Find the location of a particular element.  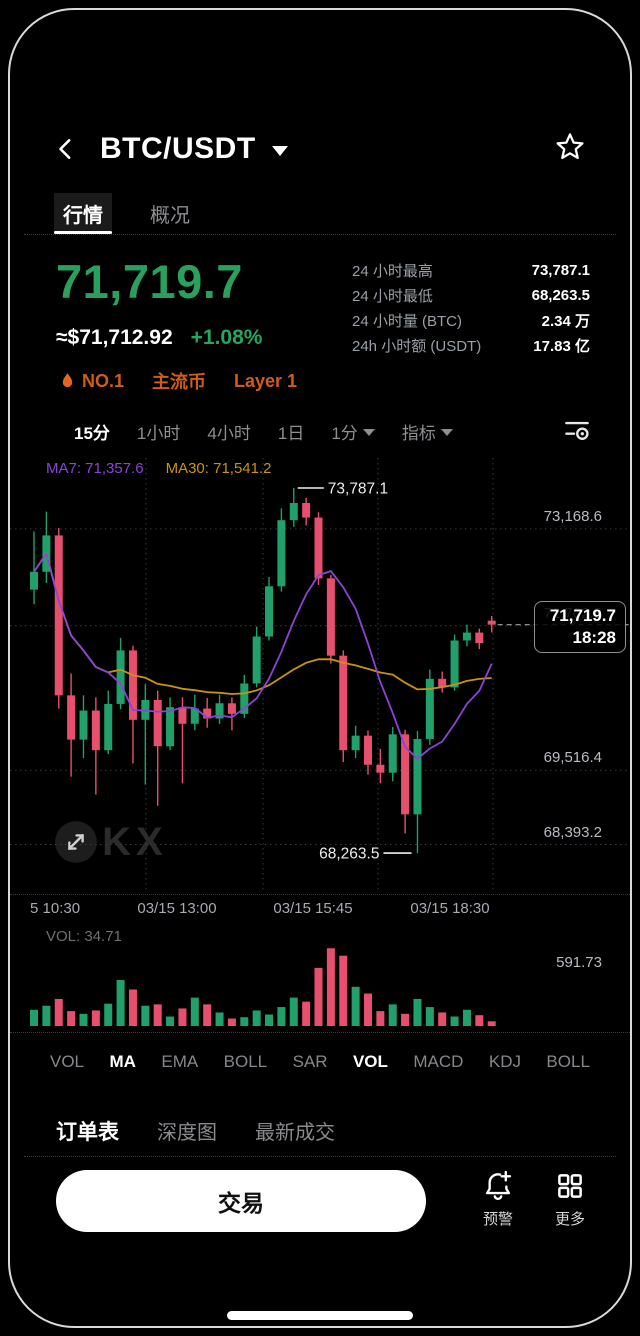

bell-plus-icon is located at coordinates (498, 1185).